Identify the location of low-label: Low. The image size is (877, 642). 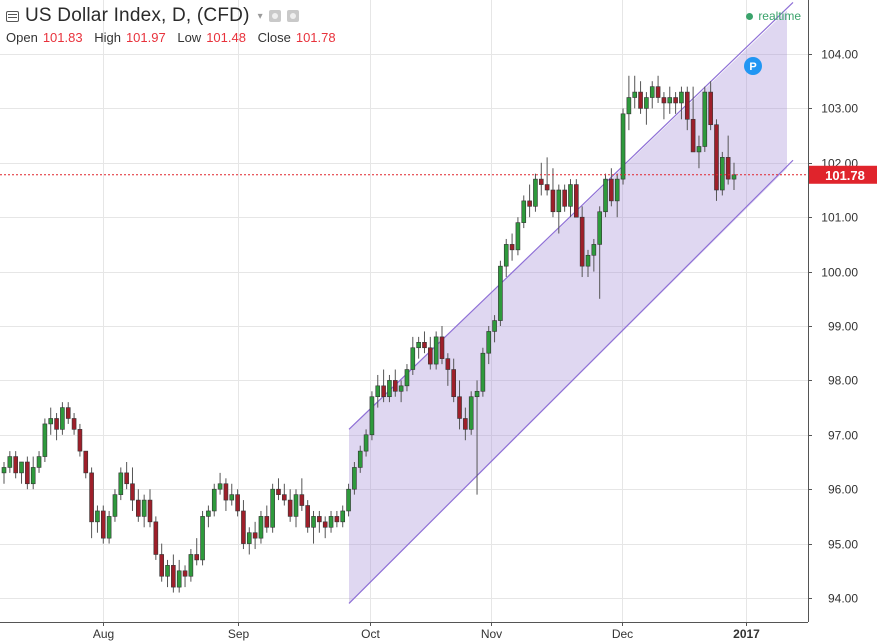
(189, 37).